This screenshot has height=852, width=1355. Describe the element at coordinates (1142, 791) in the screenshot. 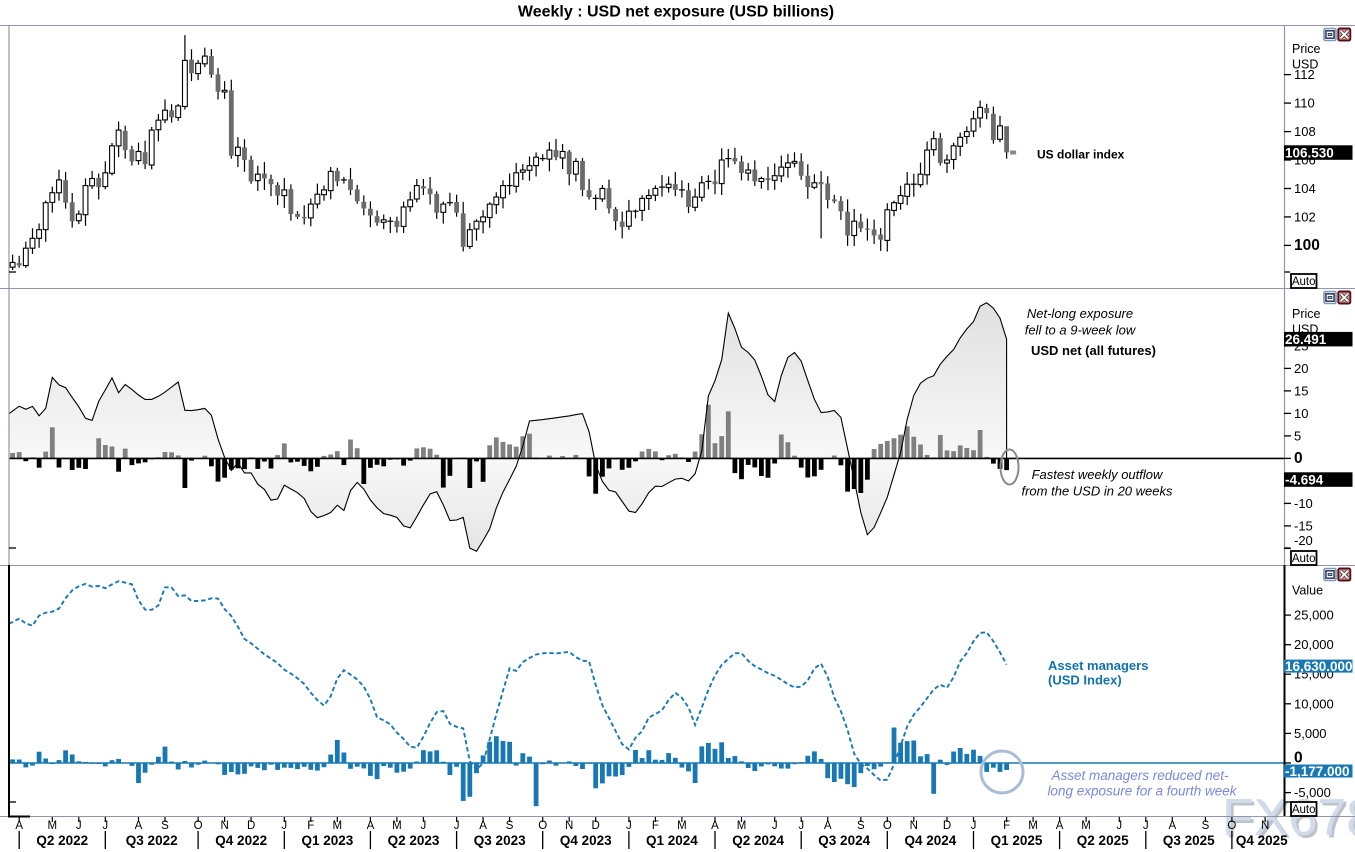

I see `svg-text:long exposure for a fourth wee: long exposure for a fourth week` at that location.